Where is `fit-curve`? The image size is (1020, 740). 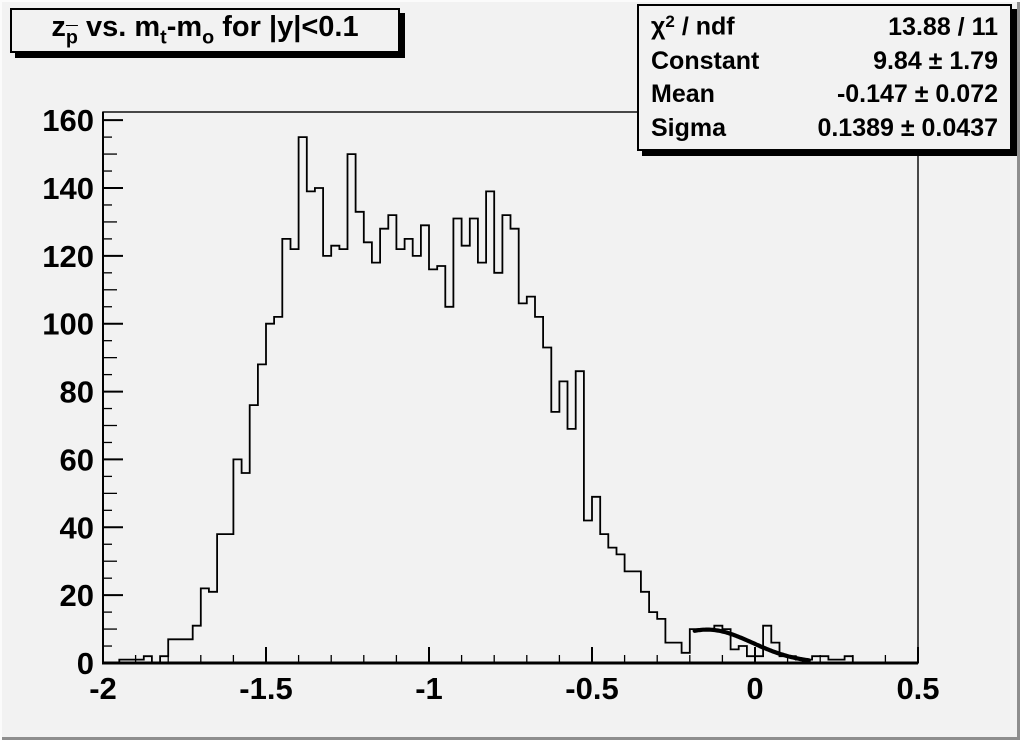
fit-curve is located at coordinates (751, 645).